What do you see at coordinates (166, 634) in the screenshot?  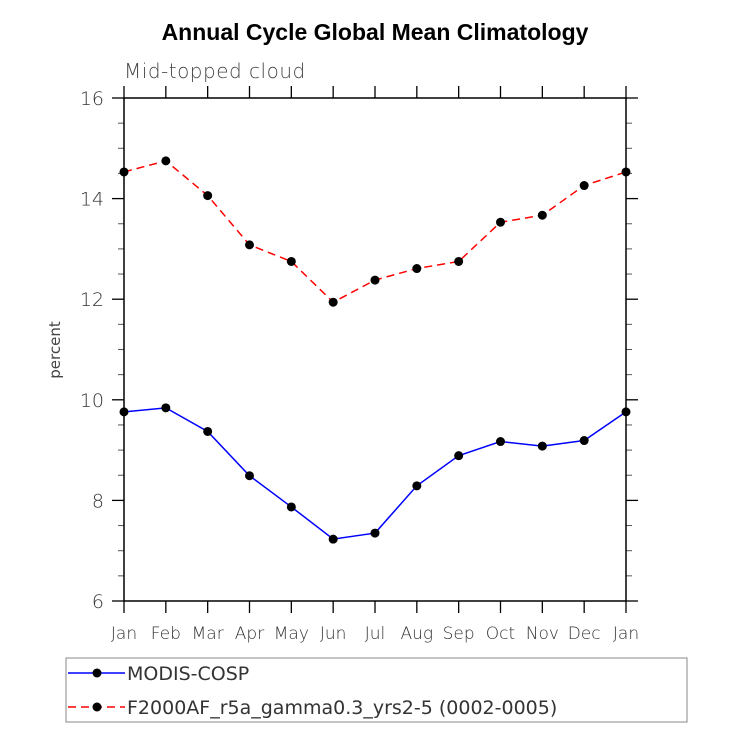 I see `x-tick-label: Feb` at bounding box center [166, 634].